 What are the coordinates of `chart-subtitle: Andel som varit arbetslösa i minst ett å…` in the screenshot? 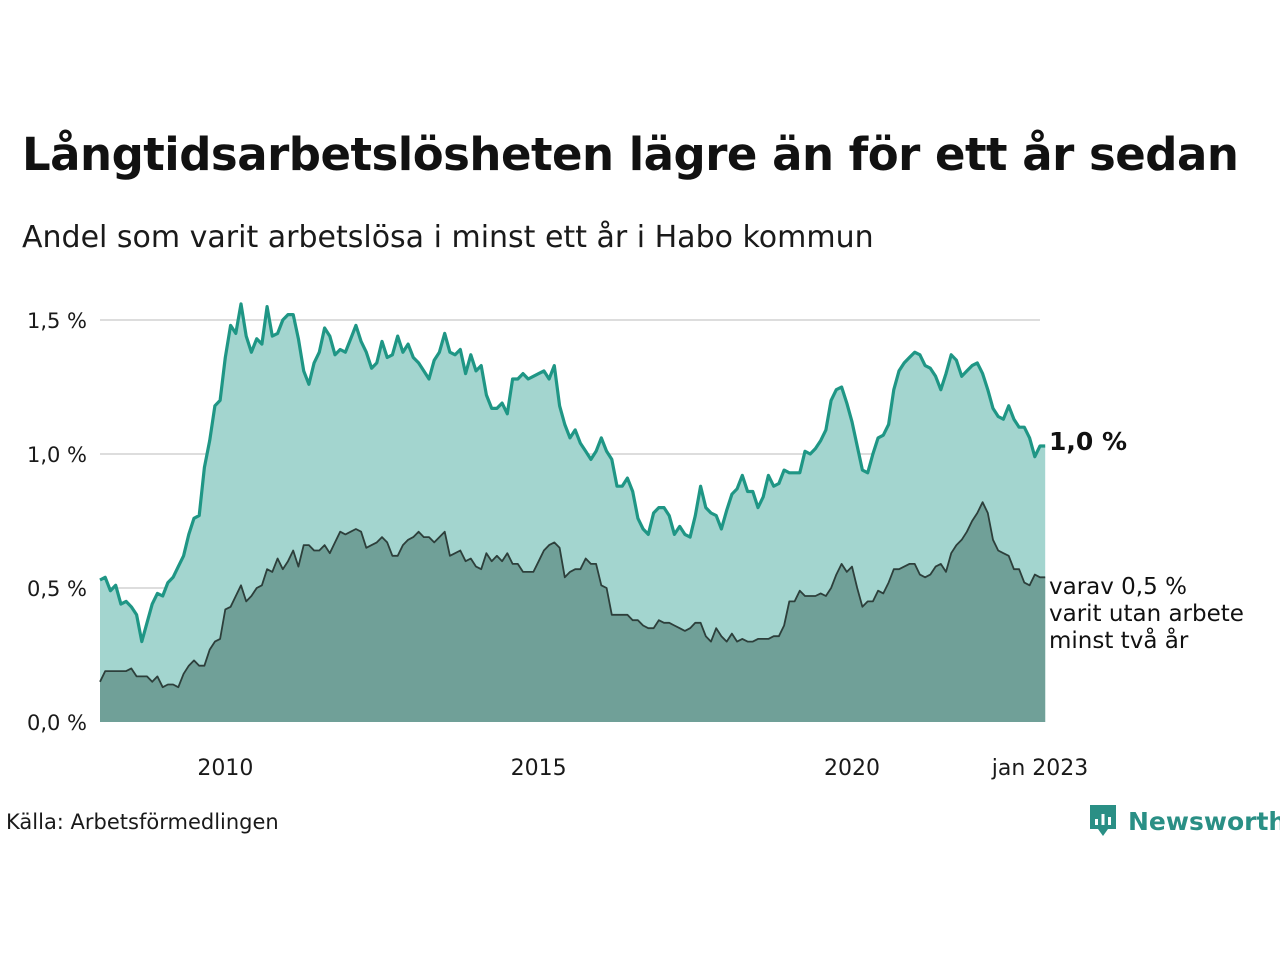 It's located at (448, 237).